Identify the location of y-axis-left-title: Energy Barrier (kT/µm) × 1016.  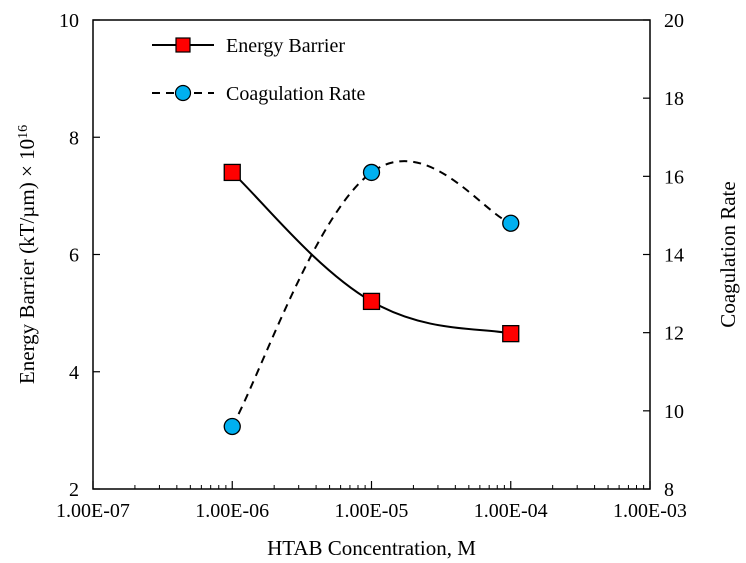
(27, 254).